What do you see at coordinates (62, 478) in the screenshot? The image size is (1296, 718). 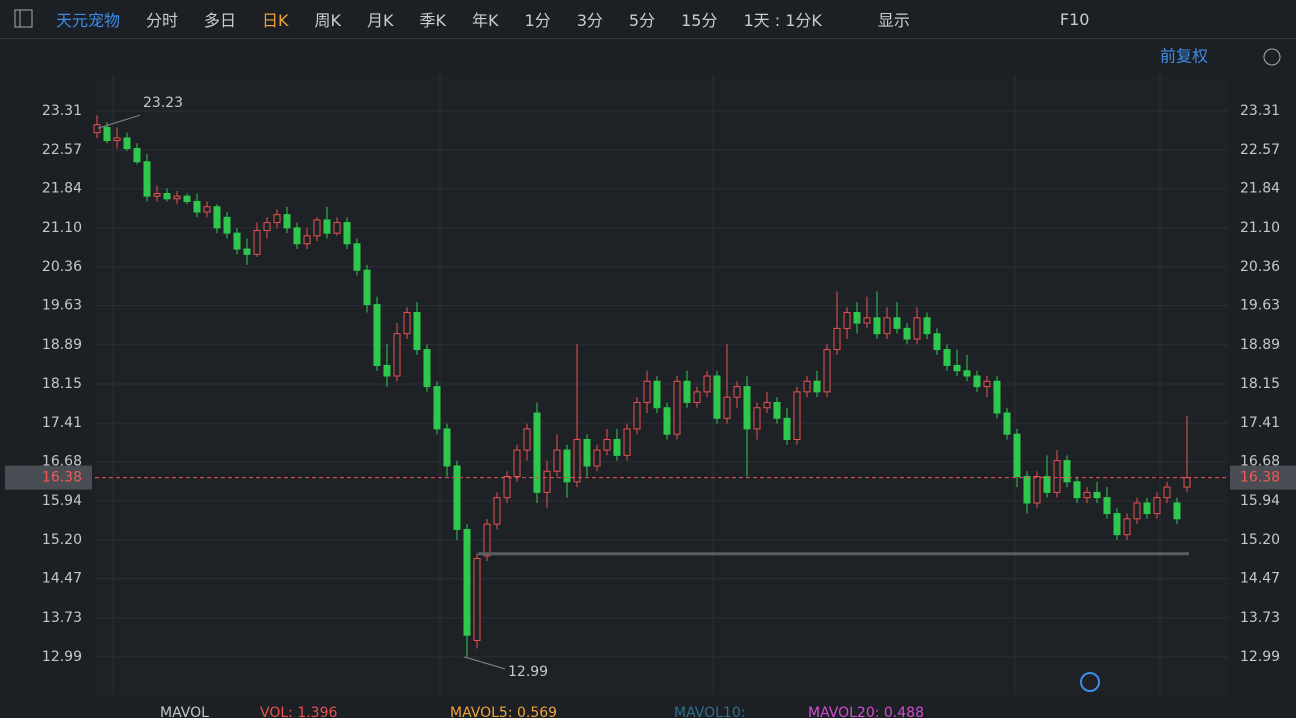 I see `last-price-left: 16.38` at bounding box center [62, 478].